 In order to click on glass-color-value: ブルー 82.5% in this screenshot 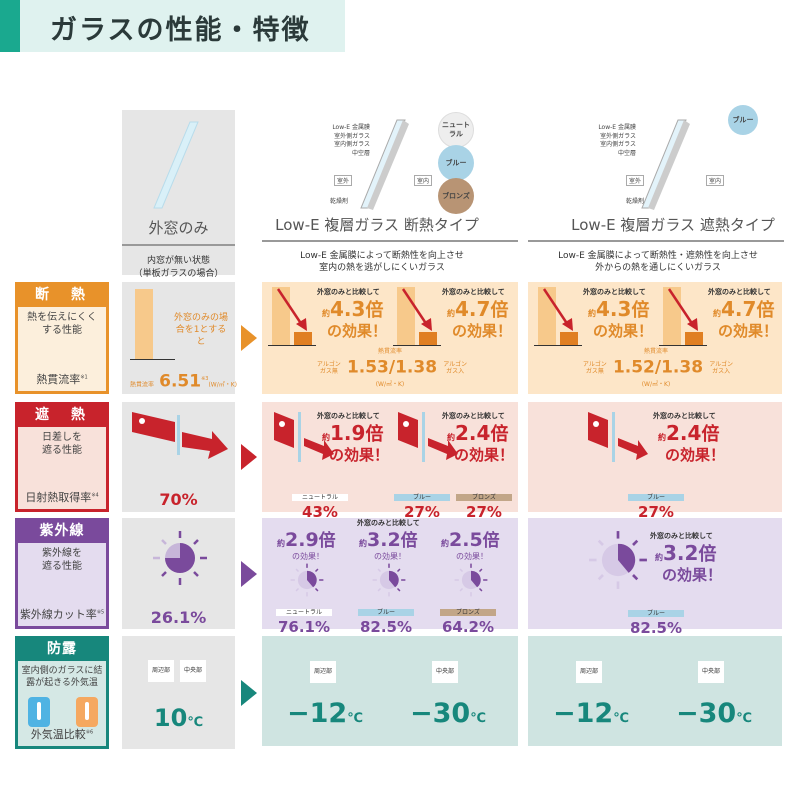, I will do `click(656, 623)`.